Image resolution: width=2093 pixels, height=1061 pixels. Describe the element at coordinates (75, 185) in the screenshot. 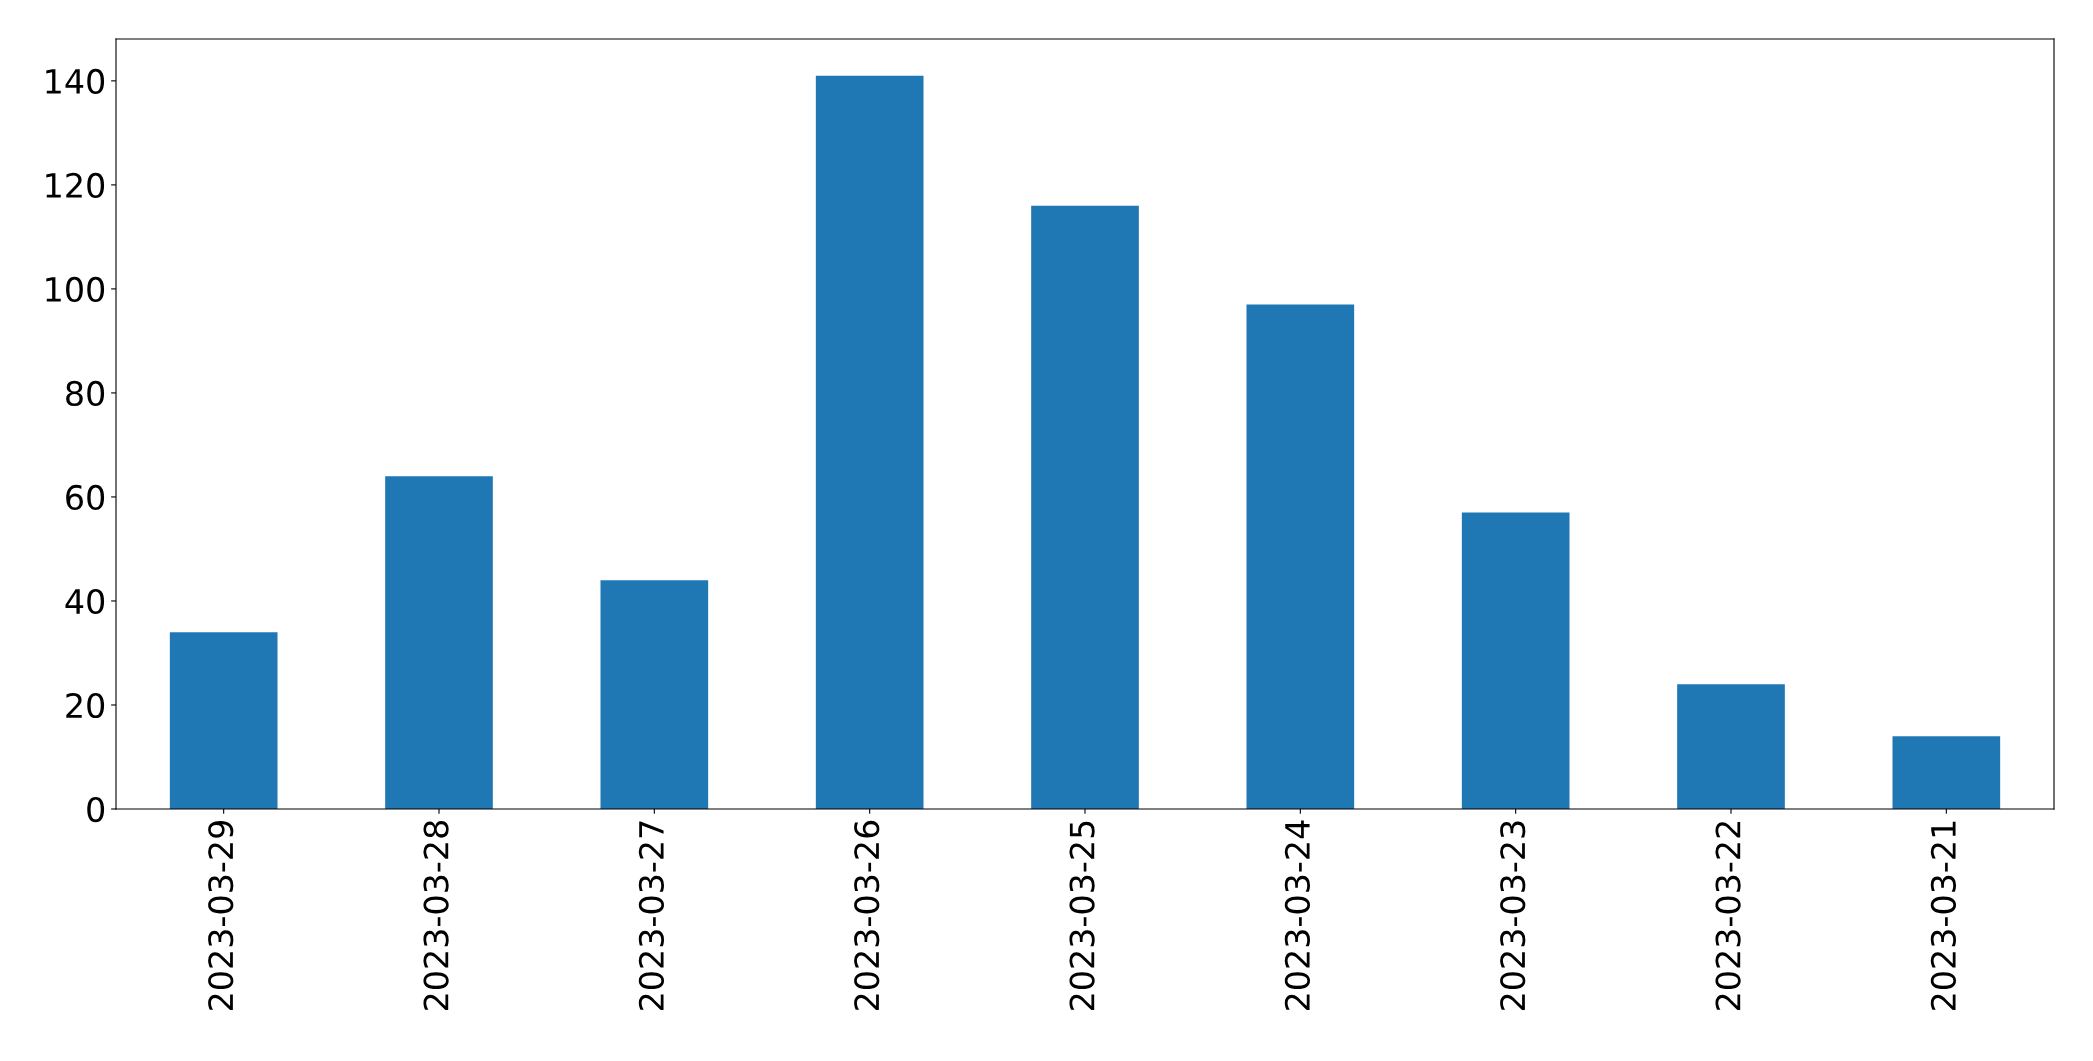

I see `y-tick-label: 120` at that location.